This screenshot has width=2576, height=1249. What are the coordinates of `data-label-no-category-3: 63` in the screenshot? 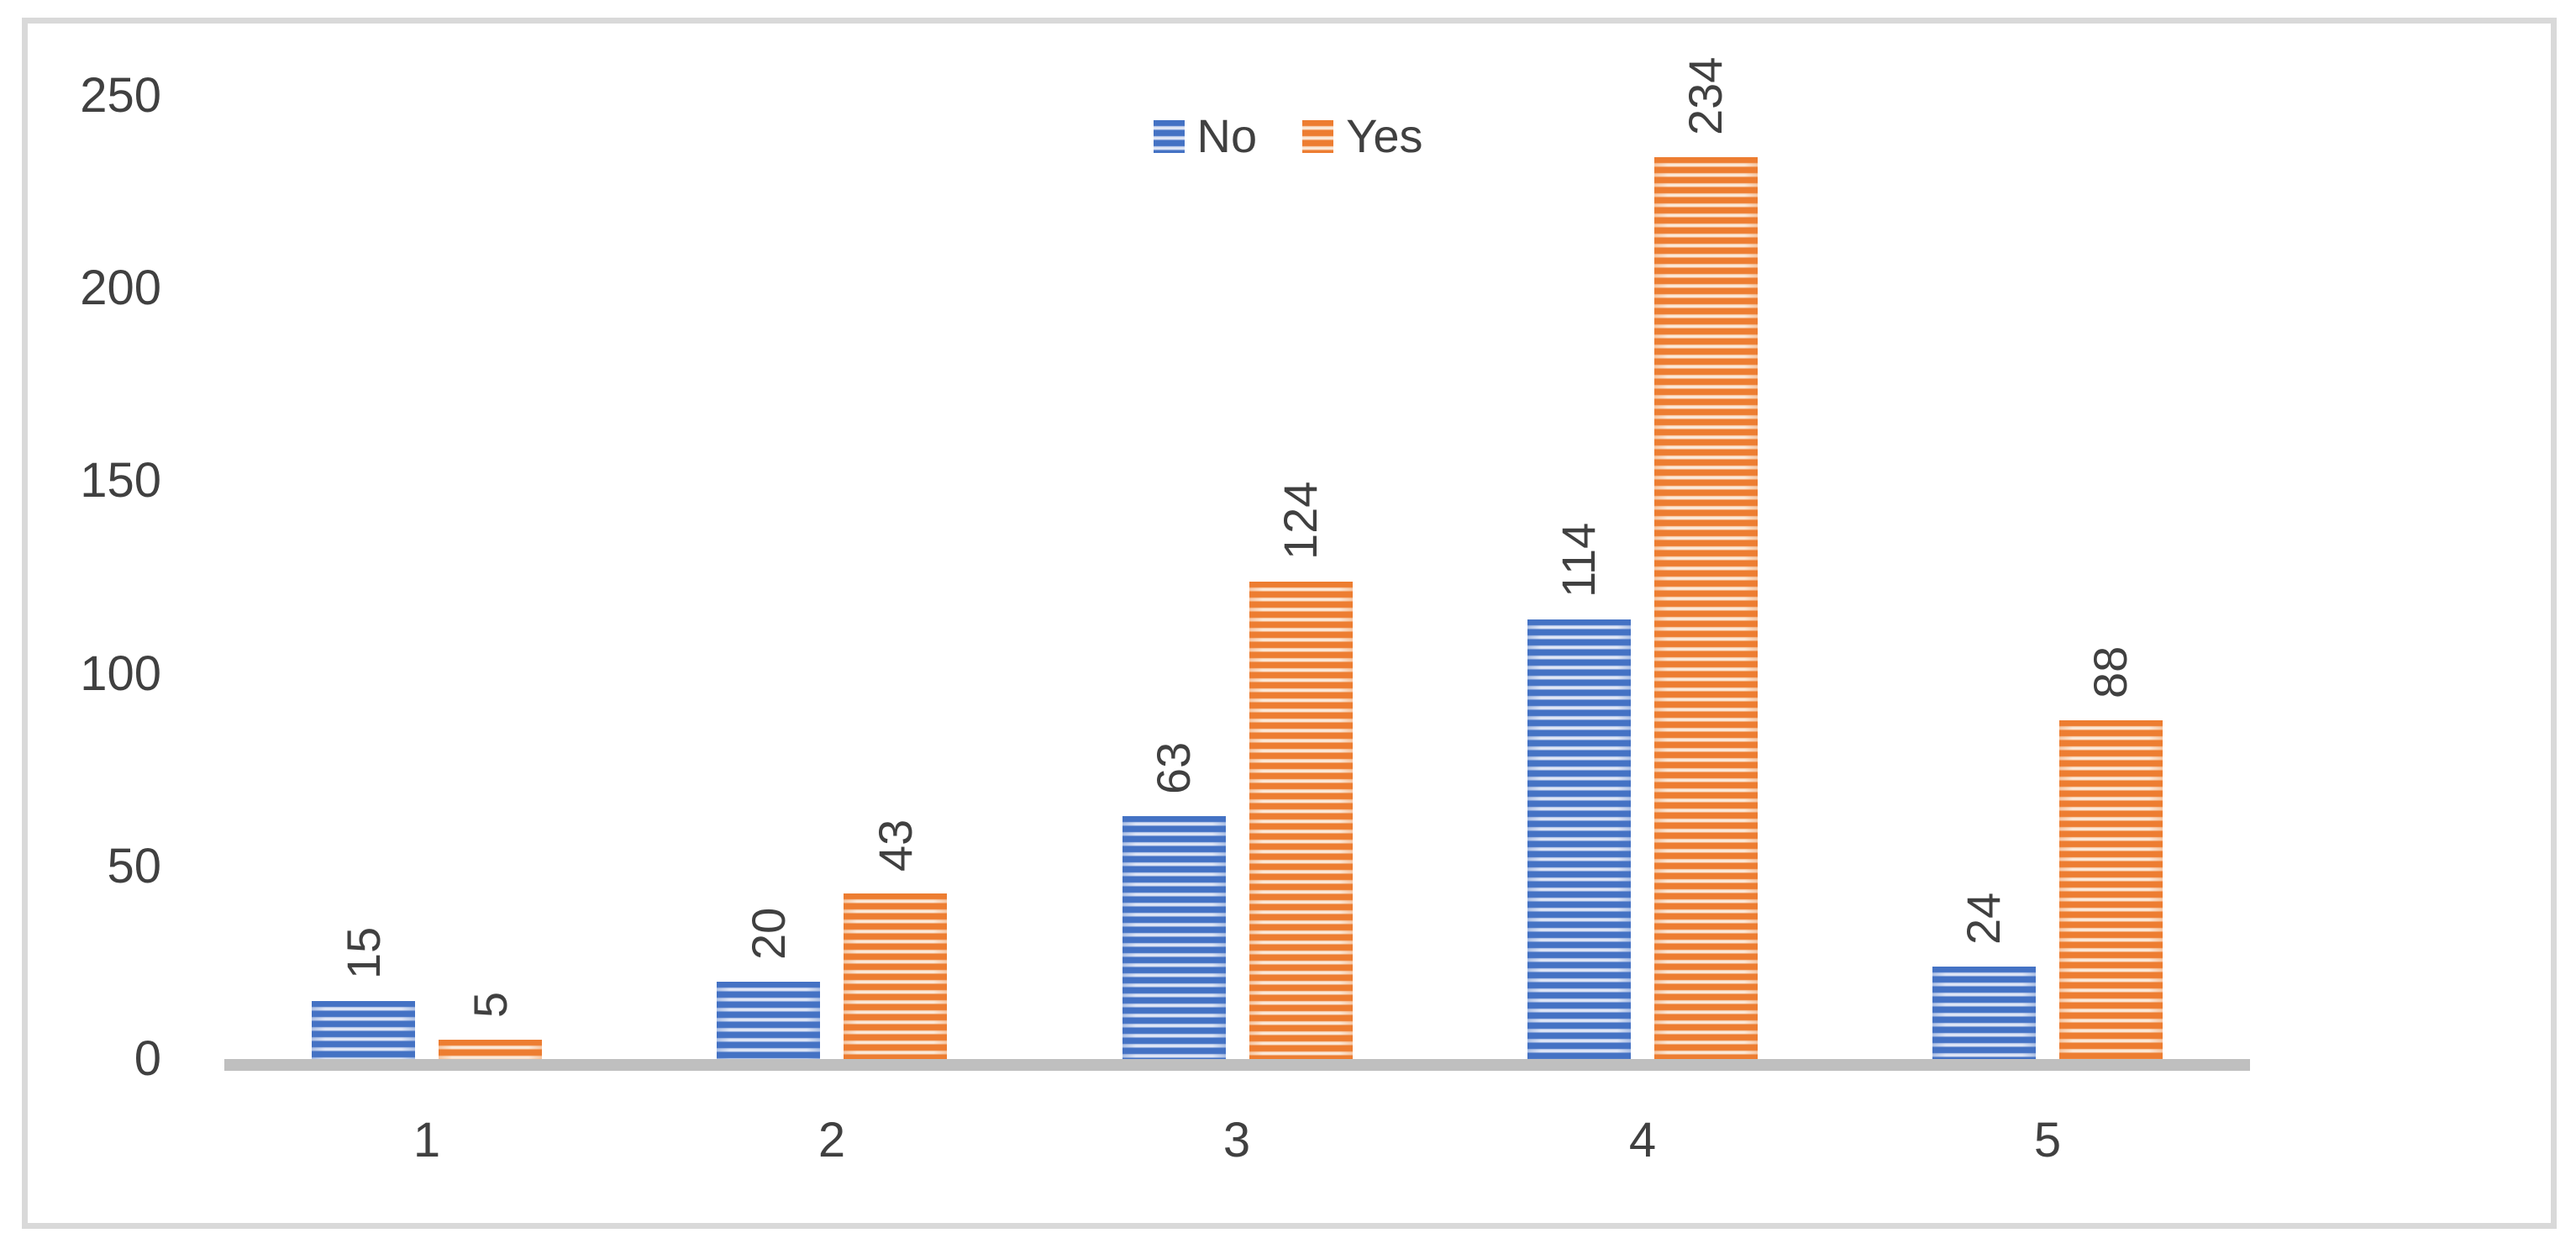 It's located at (1173, 768).